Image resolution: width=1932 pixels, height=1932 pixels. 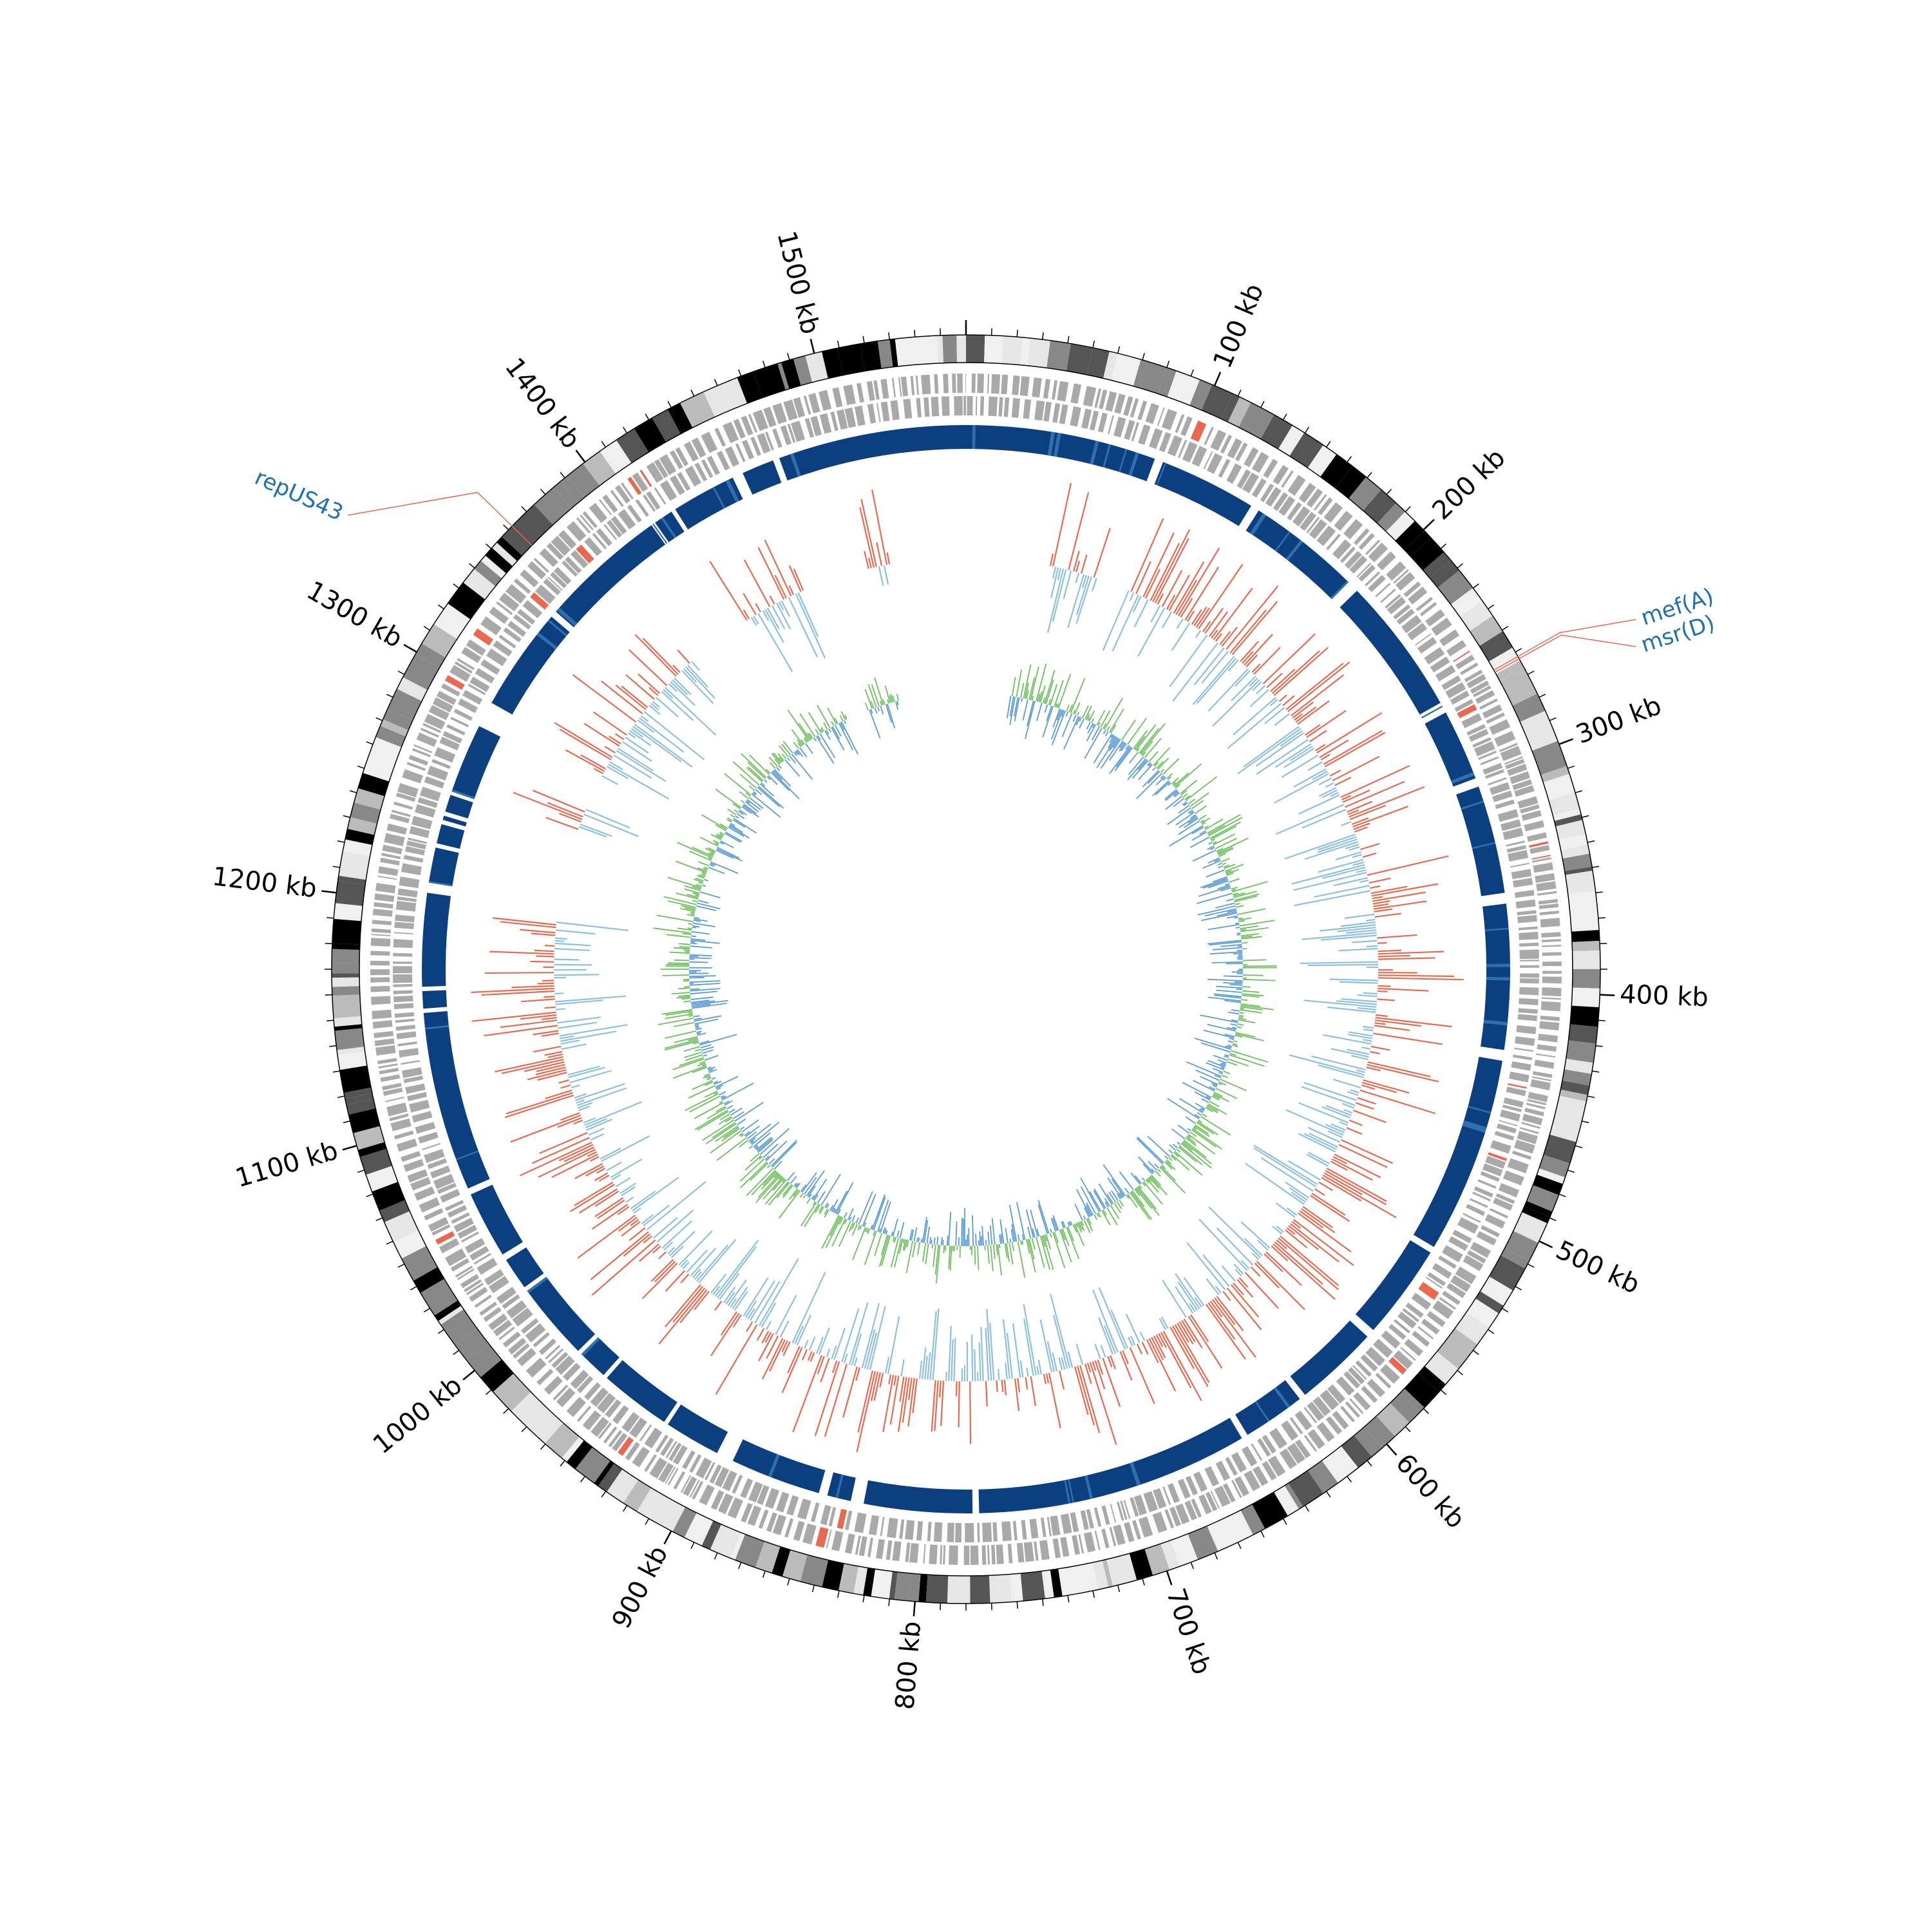 What do you see at coordinates (1051, 444) in the screenshot?
I see `blast-hit-variation` at bounding box center [1051, 444].